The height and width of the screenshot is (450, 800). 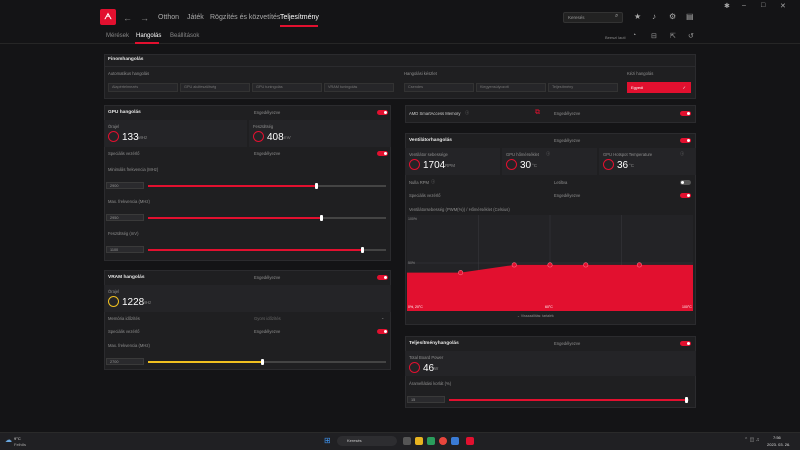 I want to click on gauge-icon: ◔, so click(x=634, y=35).